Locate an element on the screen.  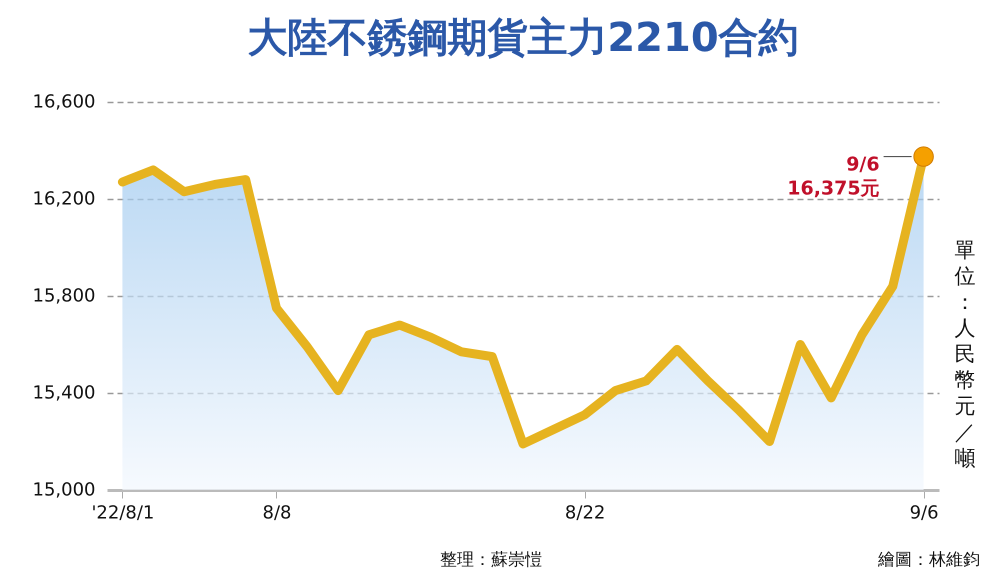
text: 整理：蘇崇愷 is located at coordinates (491, 560).